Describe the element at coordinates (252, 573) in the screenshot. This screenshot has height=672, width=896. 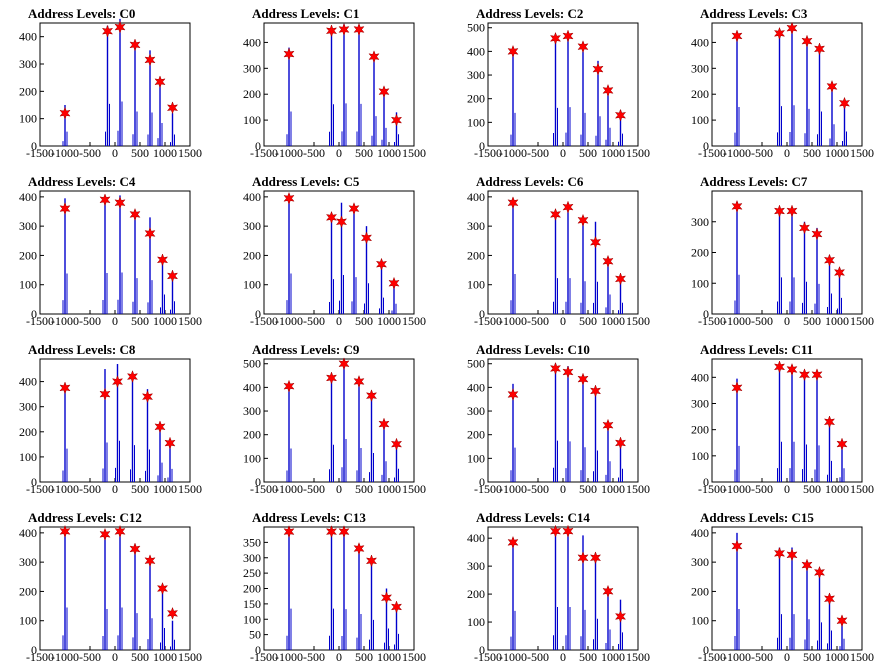
I see `y-tick-label: 250` at that location.